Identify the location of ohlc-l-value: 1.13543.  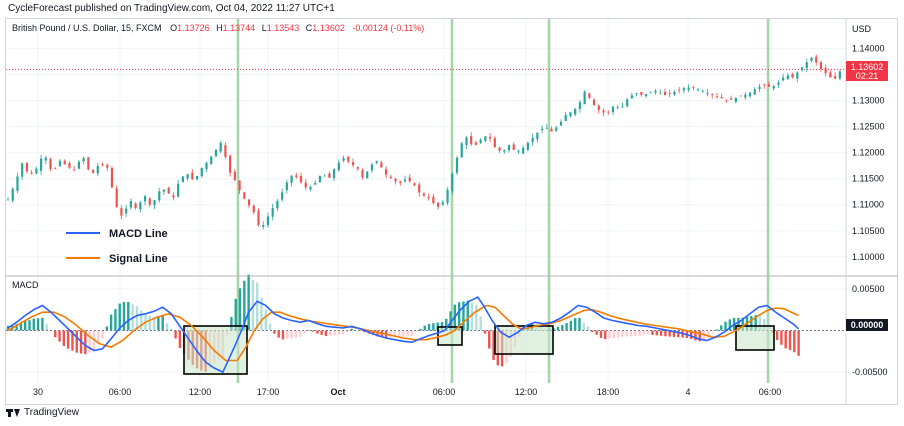
(283, 28).